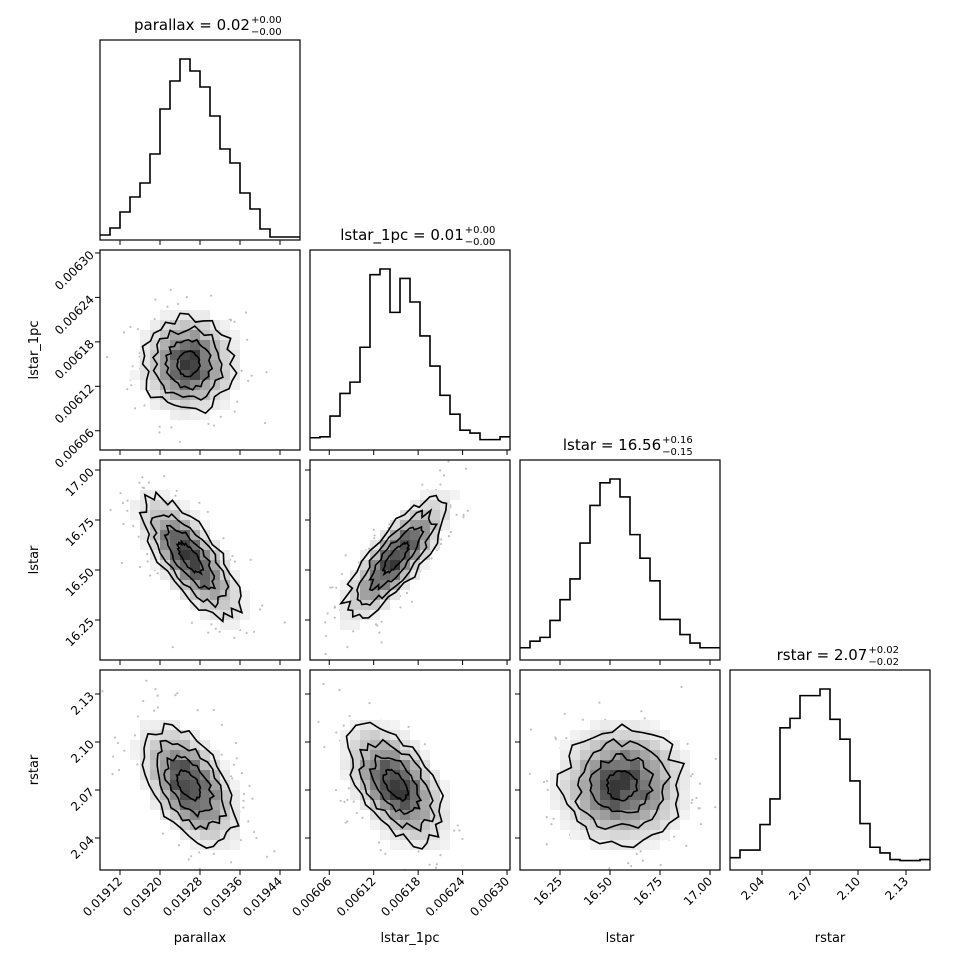 This screenshot has width=970, height=970. Describe the element at coordinates (74, 403) in the screenshot. I see `y-tick-label: 0.00612` at that location.